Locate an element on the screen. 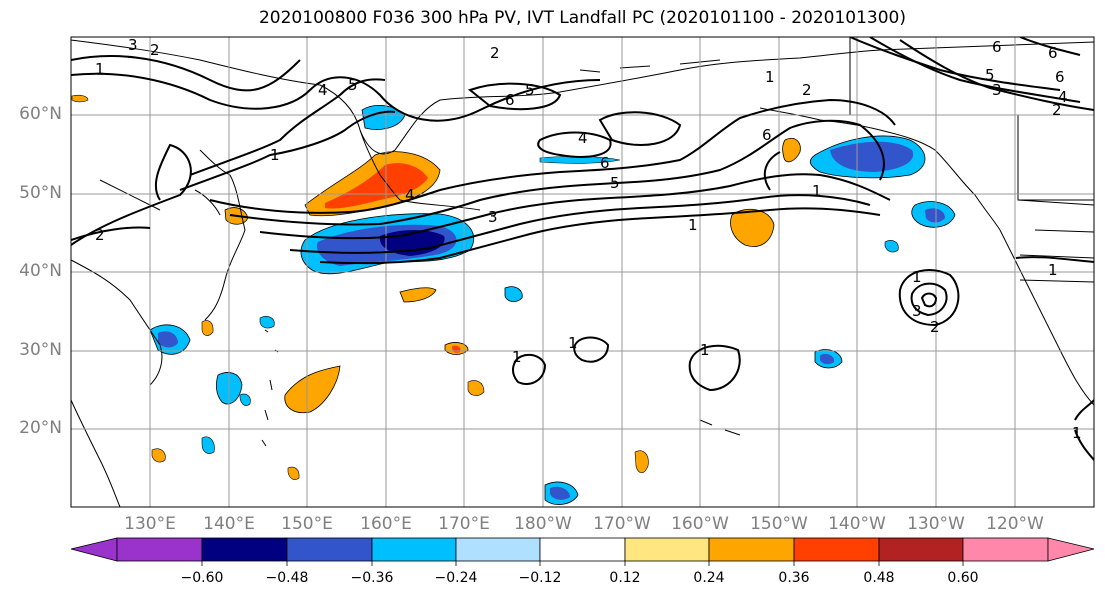 The height and width of the screenshot is (601, 1105). colorbar-extend-high is located at coordinates (1071, 549).